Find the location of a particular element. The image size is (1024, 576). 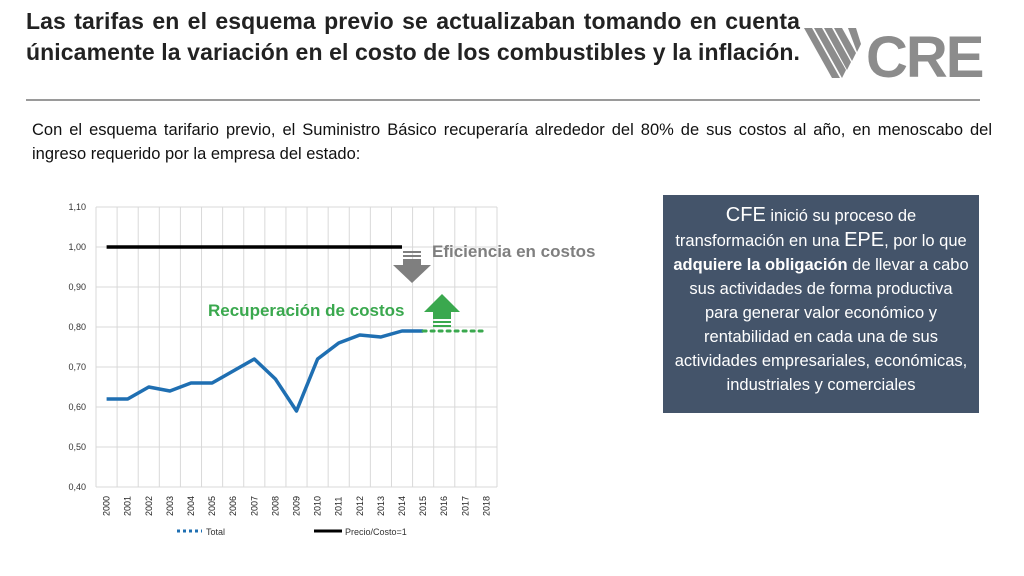

x-tick-label: 2010 is located at coordinates (318, 506).